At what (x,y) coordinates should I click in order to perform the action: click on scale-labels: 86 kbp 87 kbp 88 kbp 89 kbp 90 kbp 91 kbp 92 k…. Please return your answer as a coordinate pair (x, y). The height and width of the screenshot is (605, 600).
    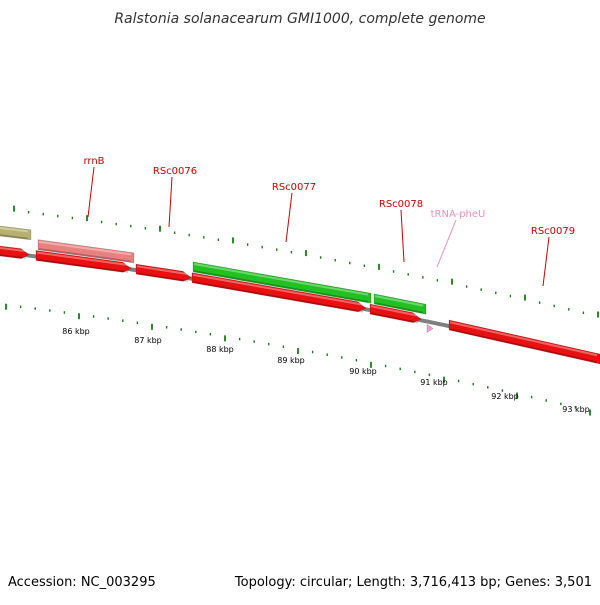
    Looking at the image, I should click on (326, 370).